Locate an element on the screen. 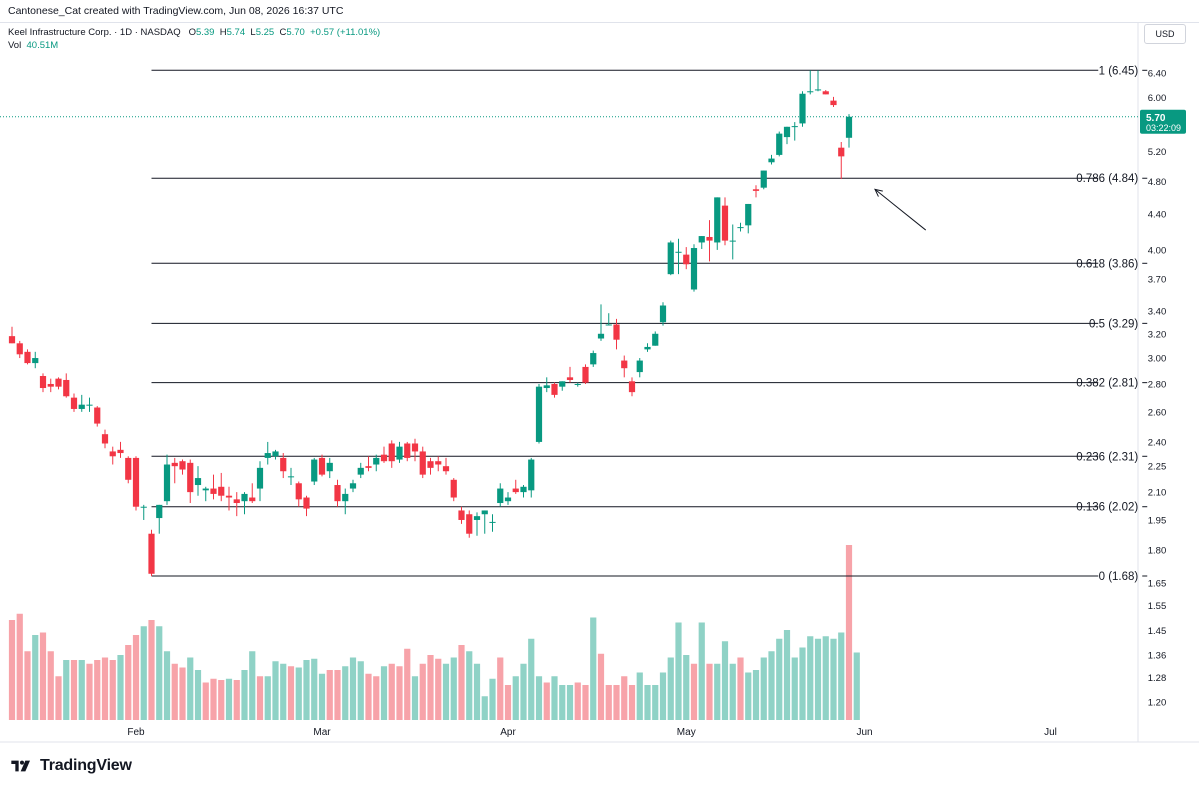 This screenshot has height=788, width=1199. time-axis-label: Jul is located at coordinates (1050, 732).